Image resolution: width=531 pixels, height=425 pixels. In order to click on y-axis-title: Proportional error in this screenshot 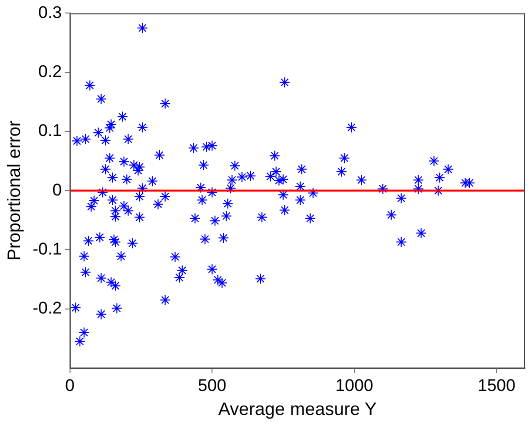, I will do `click(14, 190)`.